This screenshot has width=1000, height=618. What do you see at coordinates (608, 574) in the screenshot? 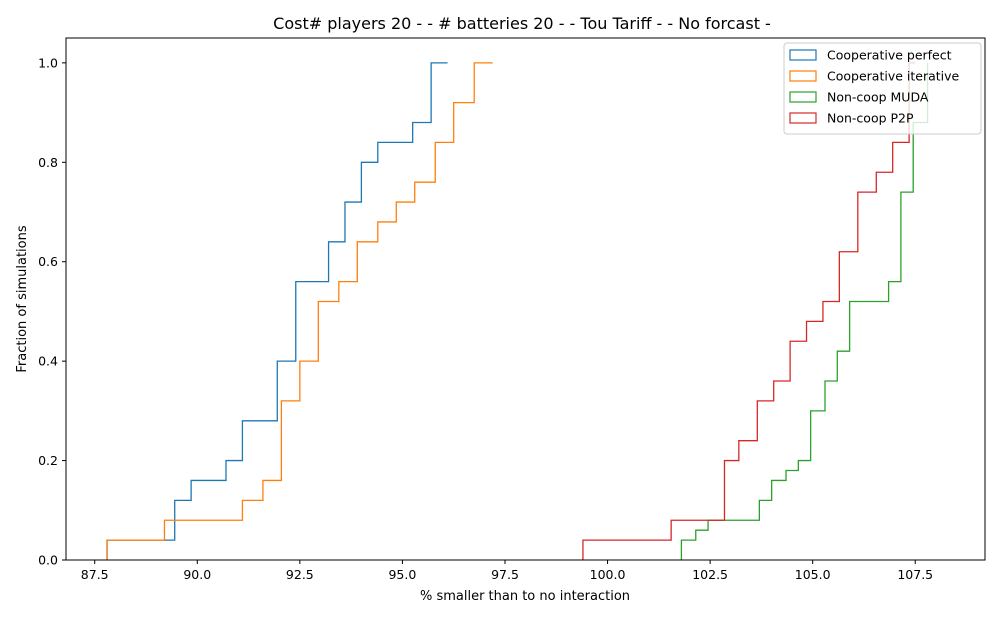
I see `x-tick-label: 100.0` at bounding box center [608, 574].